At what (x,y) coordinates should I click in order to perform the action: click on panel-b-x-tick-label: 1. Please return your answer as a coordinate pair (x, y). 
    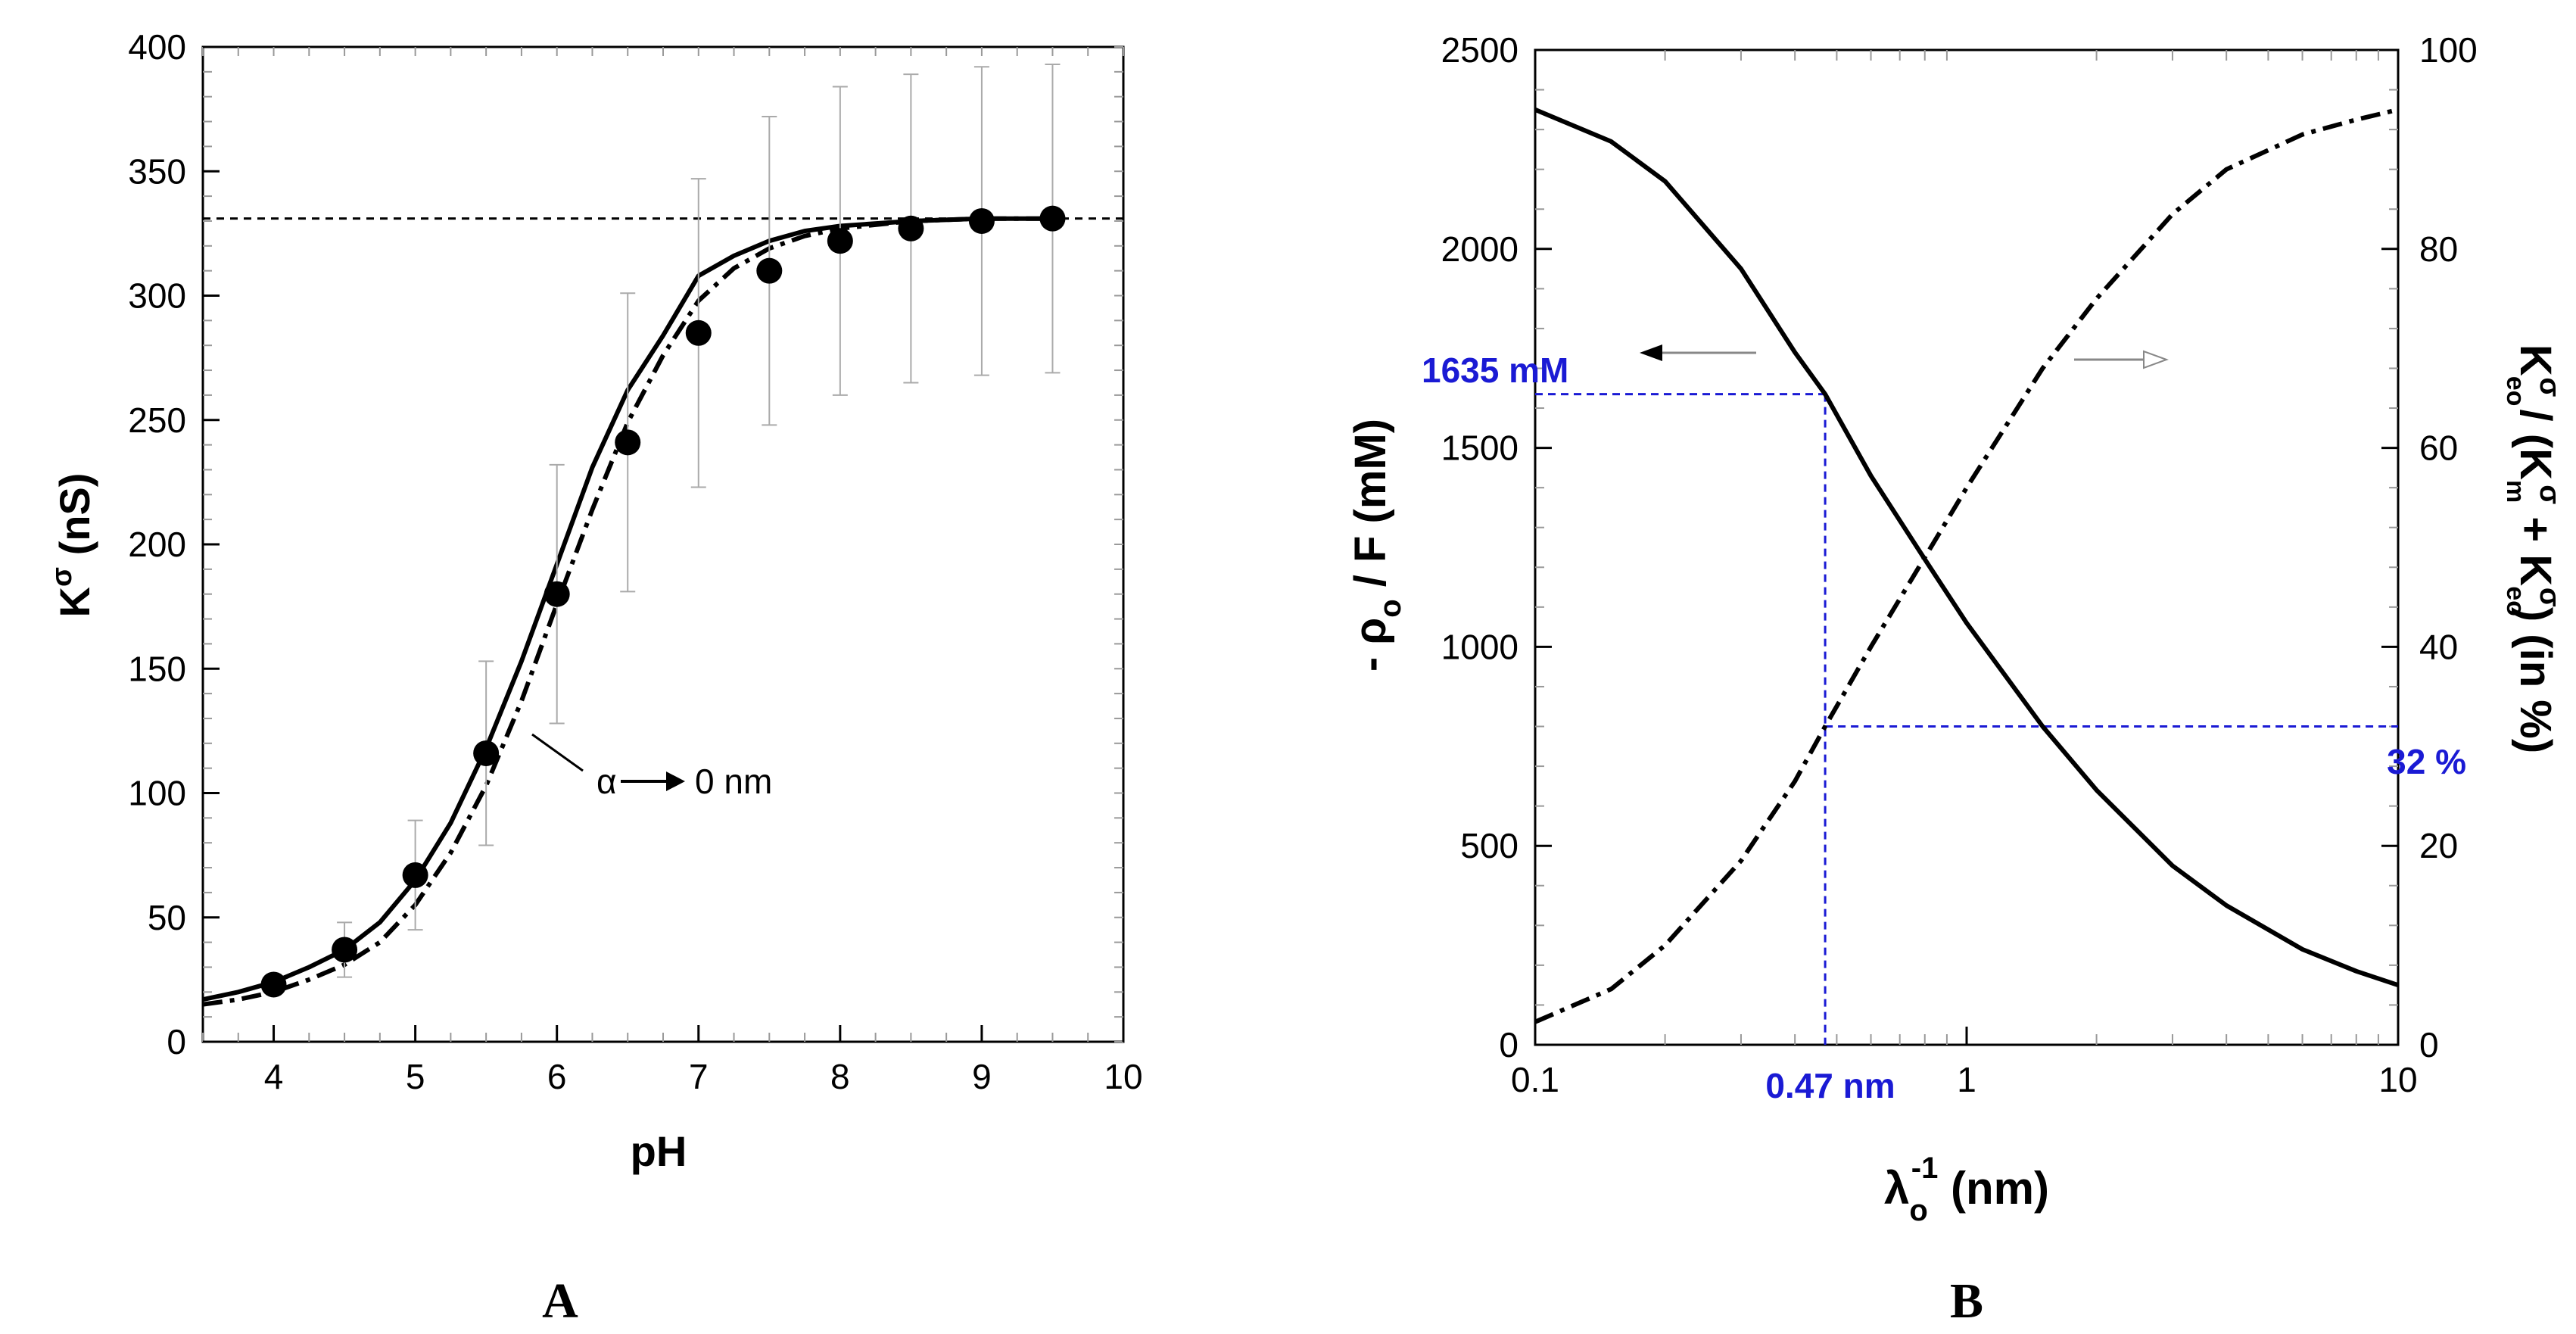
    Looking at the image, I should click on (1966, 1079).